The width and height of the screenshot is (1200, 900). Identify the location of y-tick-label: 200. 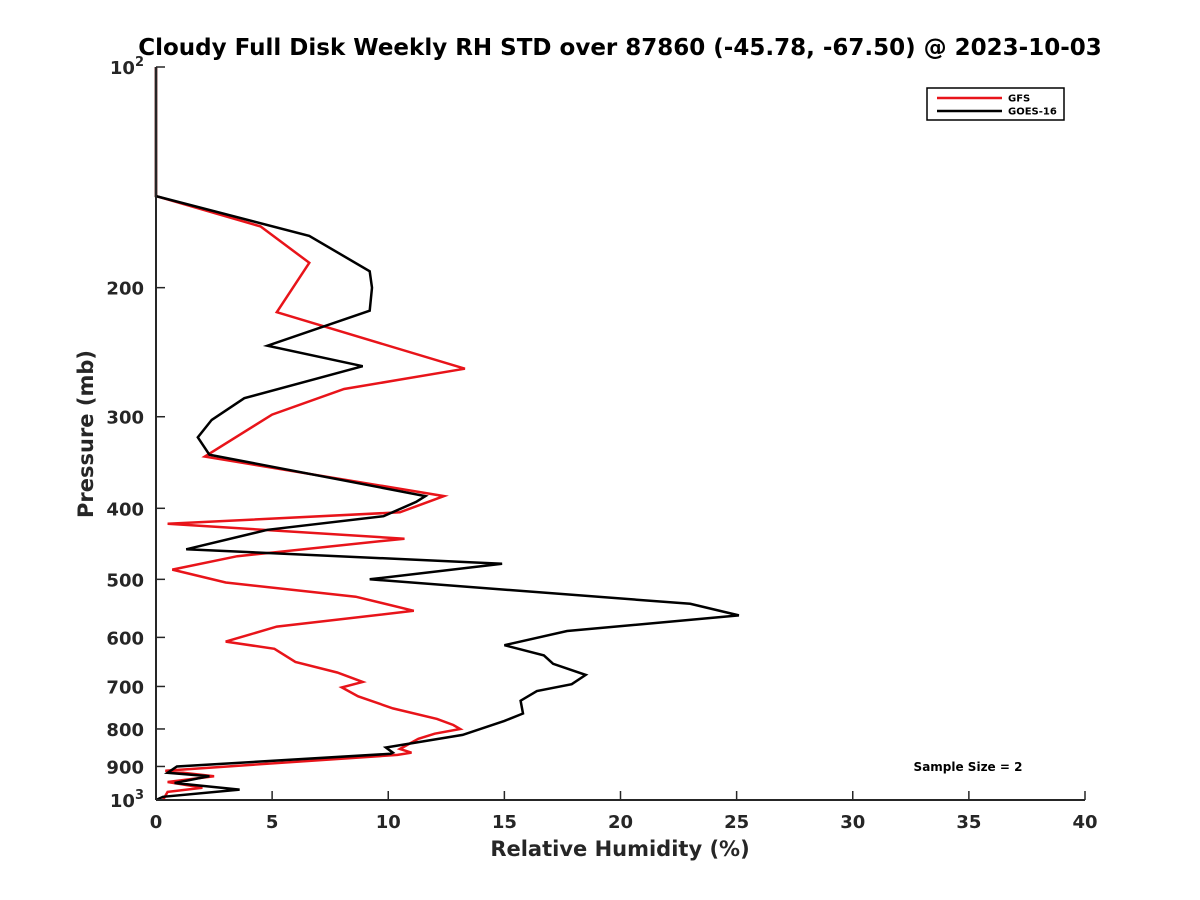
(125, 289).